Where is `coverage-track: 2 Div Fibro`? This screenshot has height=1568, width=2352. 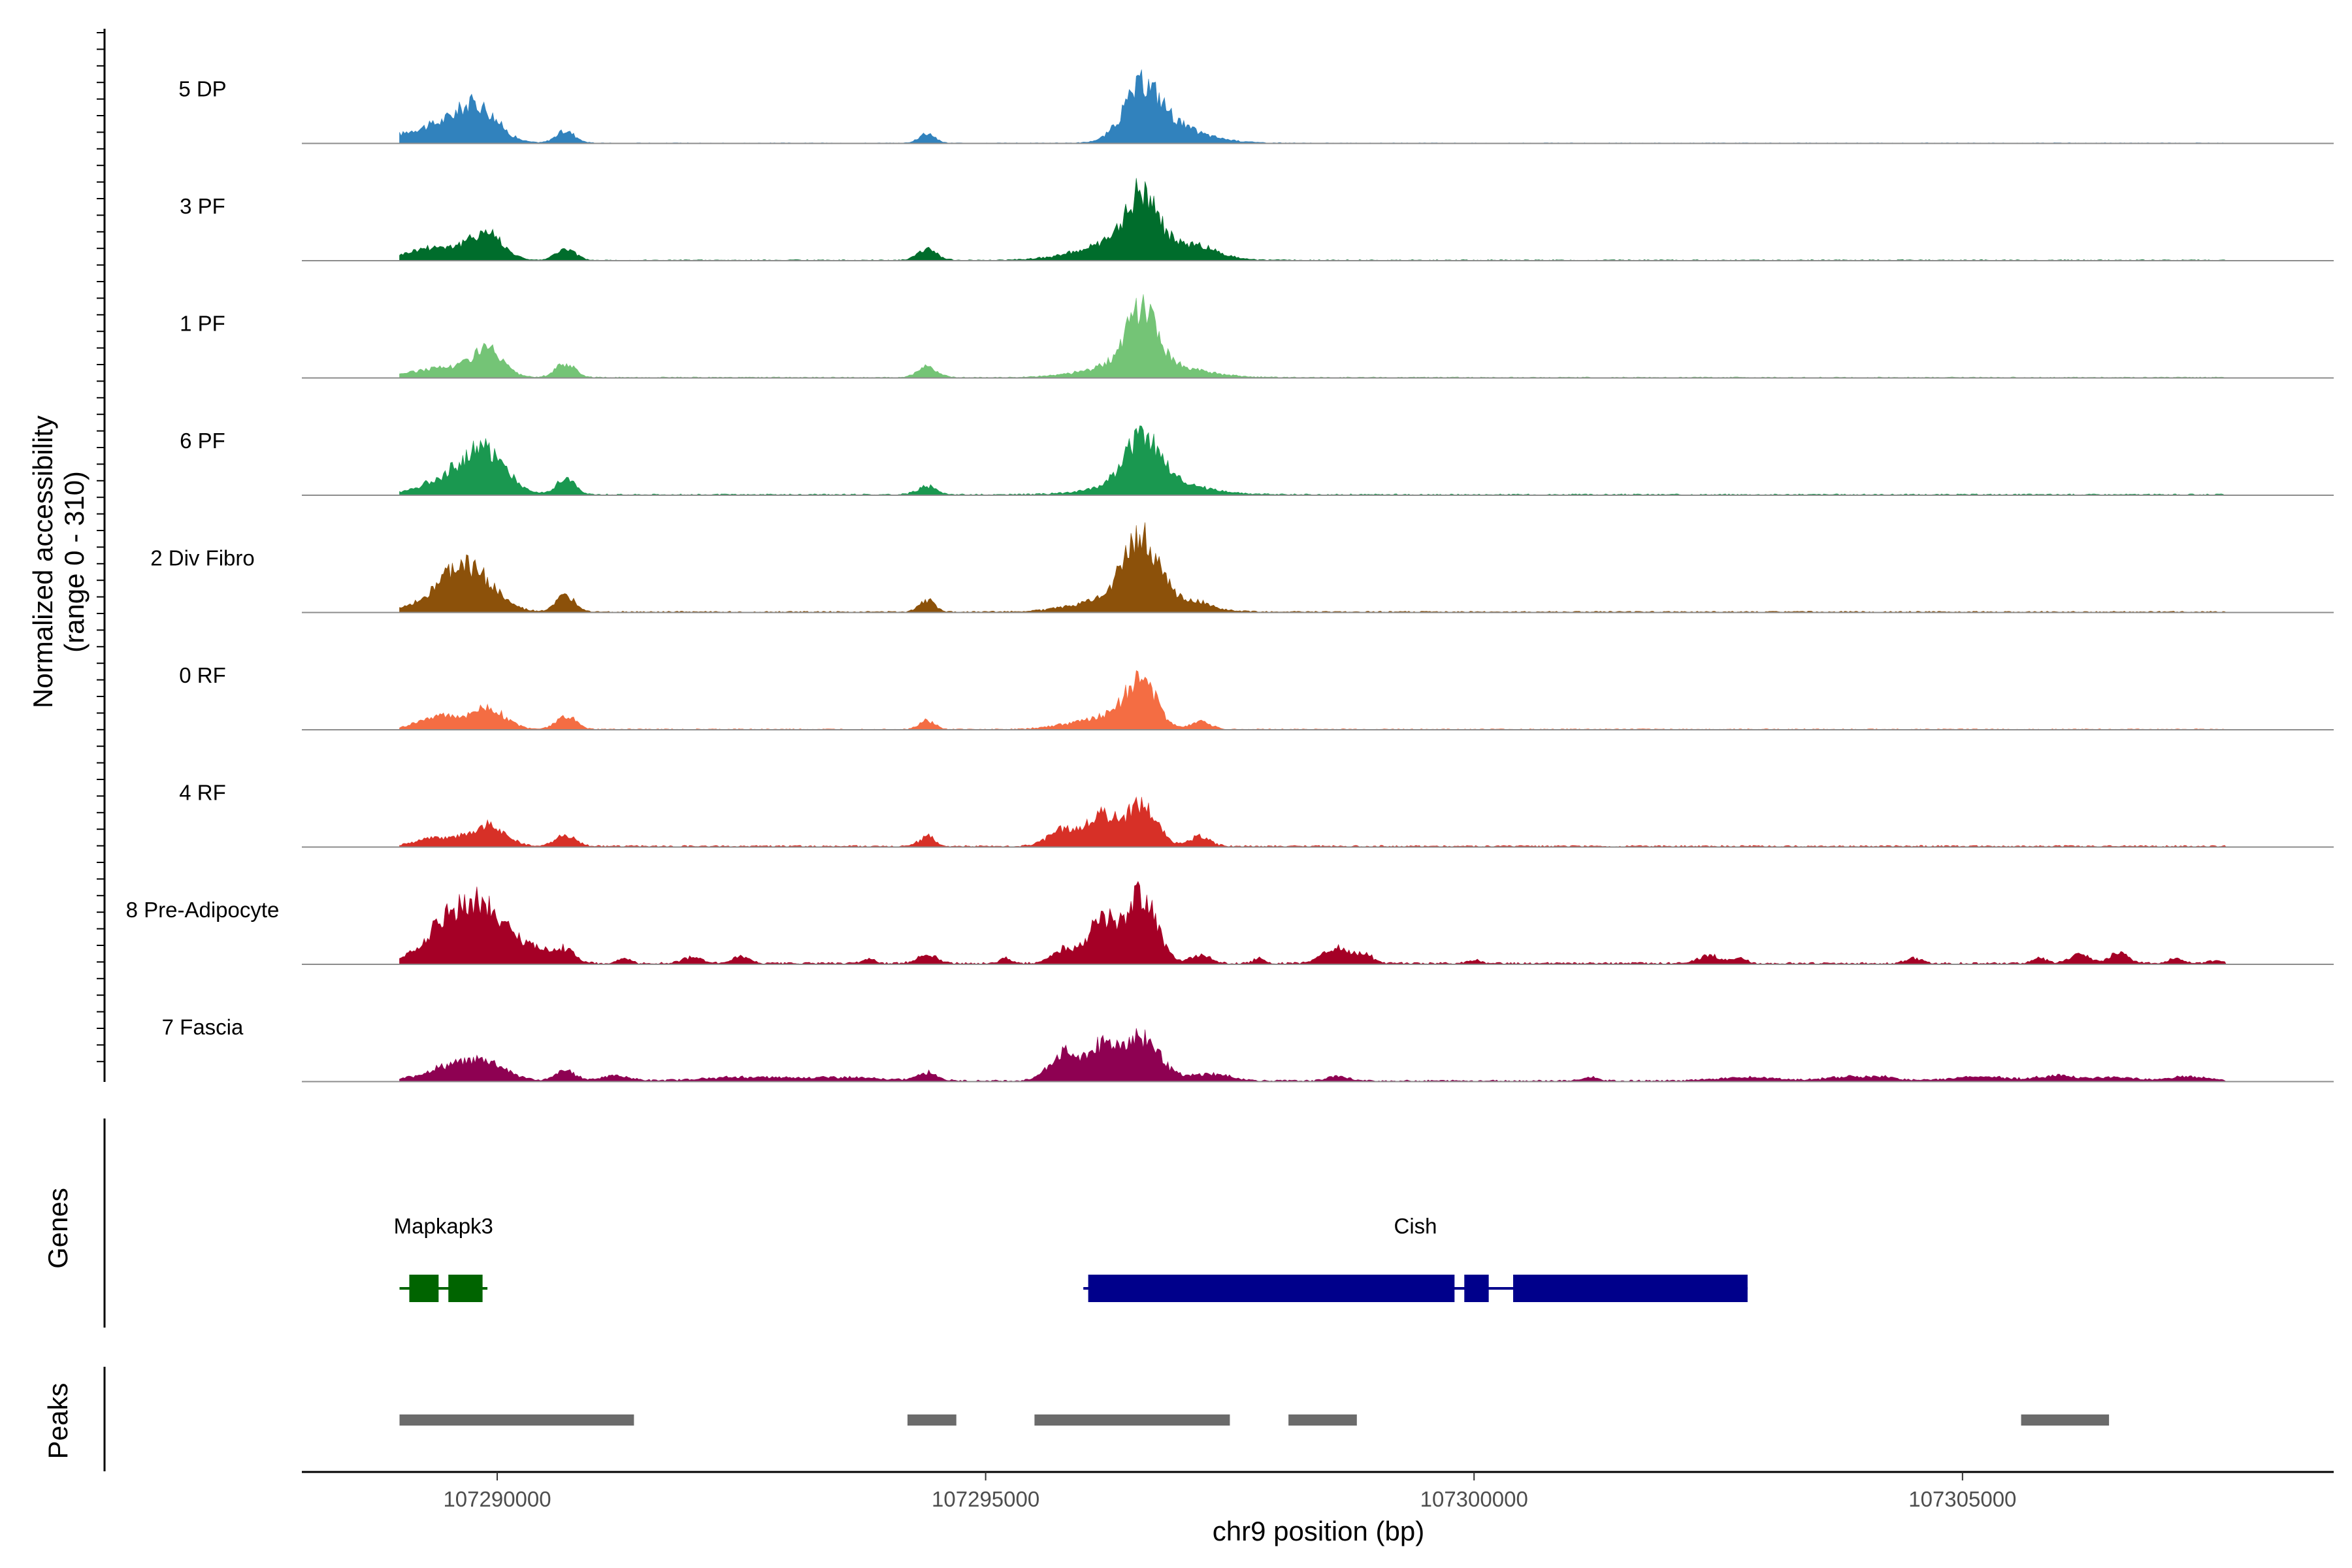 coverage-track: 2 Div Fibro is located at coordinates (1242, 567).